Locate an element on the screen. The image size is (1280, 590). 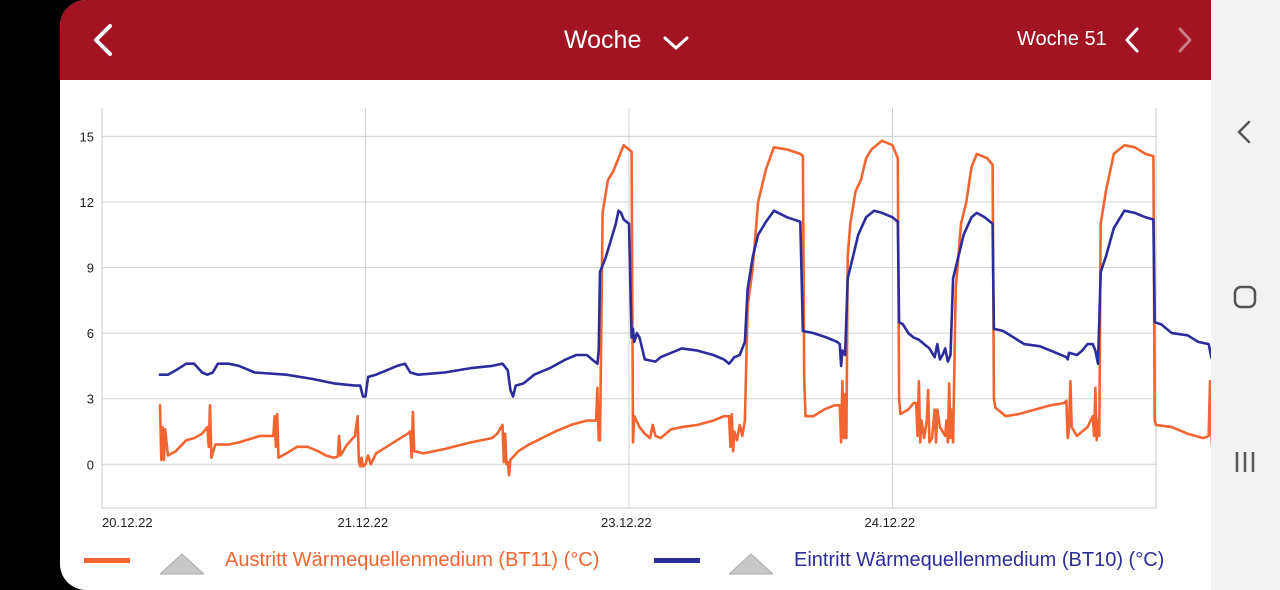
x-tick-label: 21.12.22 is located at coordinates (363, 522).